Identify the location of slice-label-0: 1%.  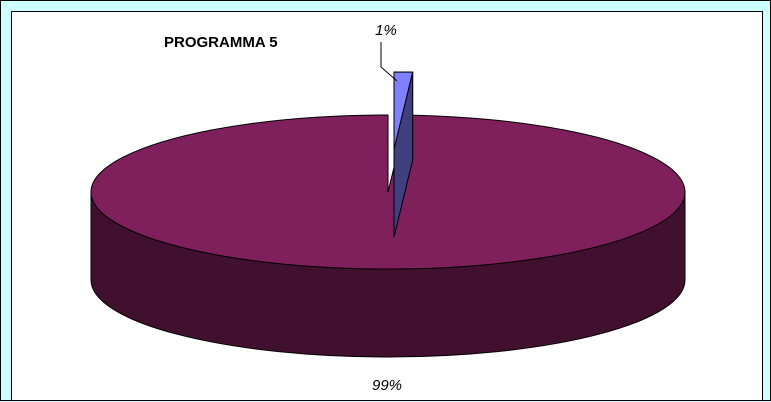
(386, 30).